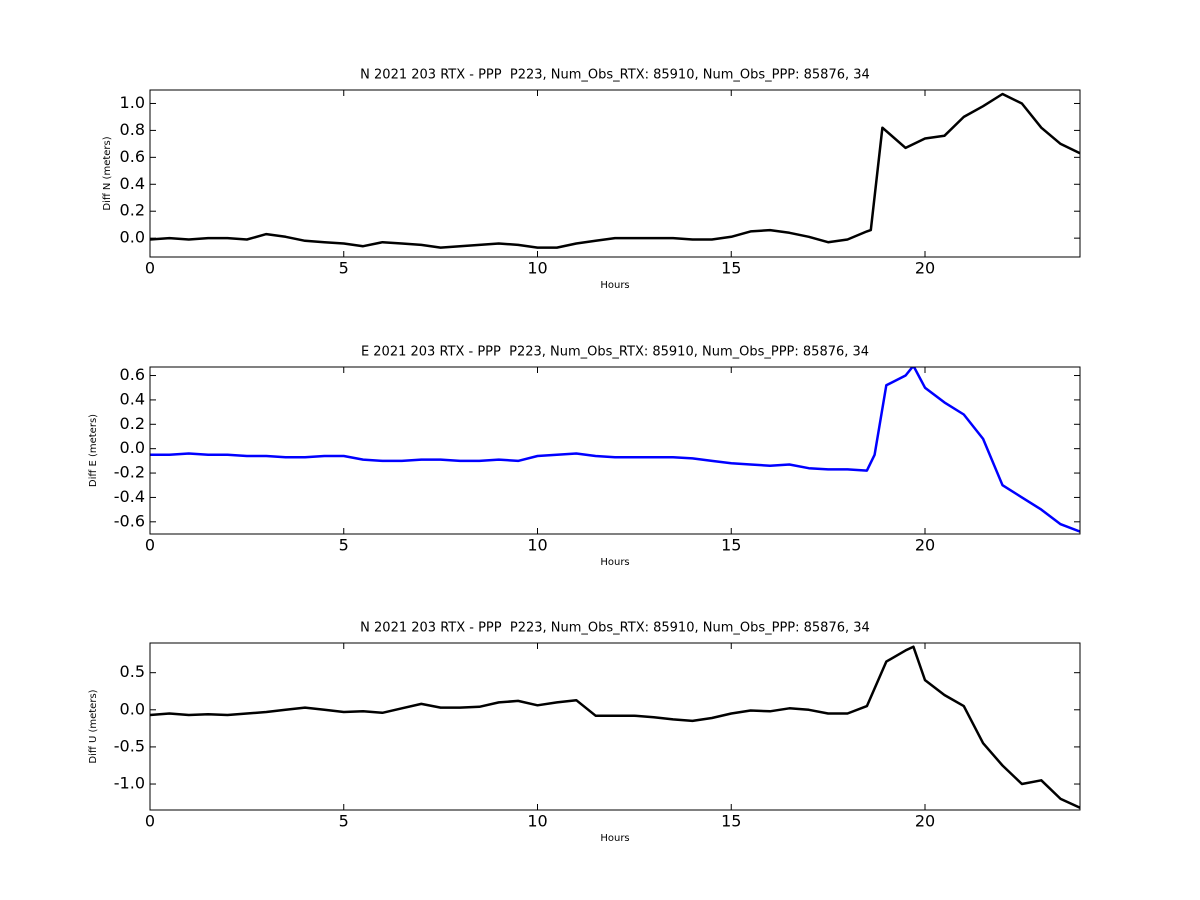 This screenshot has width=1200, height=900. I want to click on y-tick-label: 0.5, so click(132, 671).